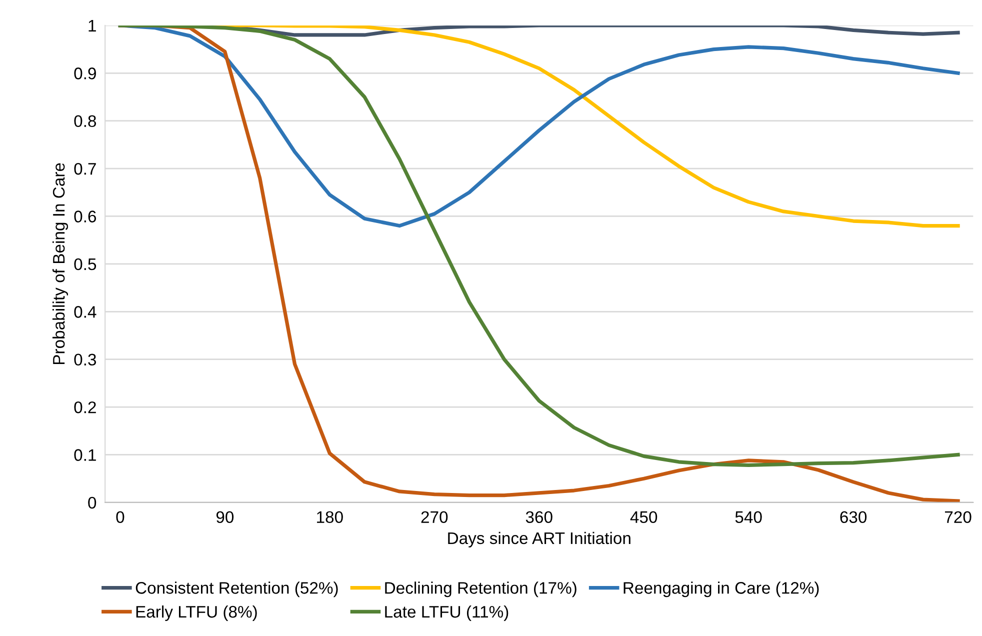 The width and height of the screenshot is (982, 636). I want to click on legend-label: Declining Retention (17%), so click(480, 590).